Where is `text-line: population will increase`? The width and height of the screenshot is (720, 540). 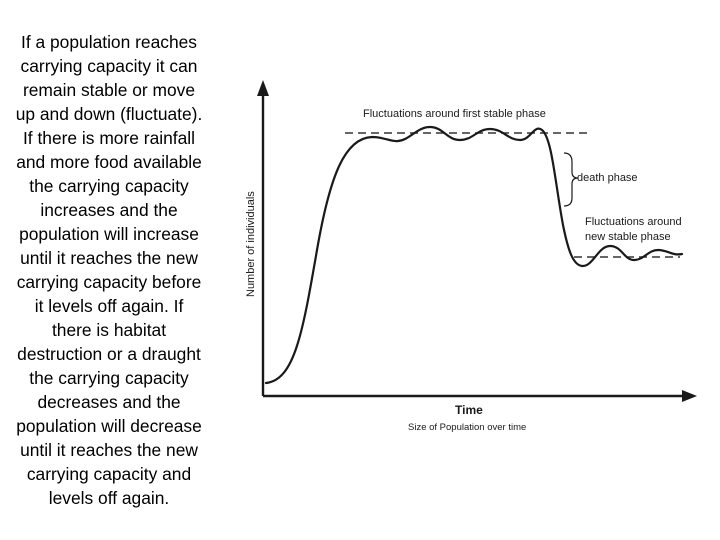 text-line: population will increase is located at coordinates (109, 234).